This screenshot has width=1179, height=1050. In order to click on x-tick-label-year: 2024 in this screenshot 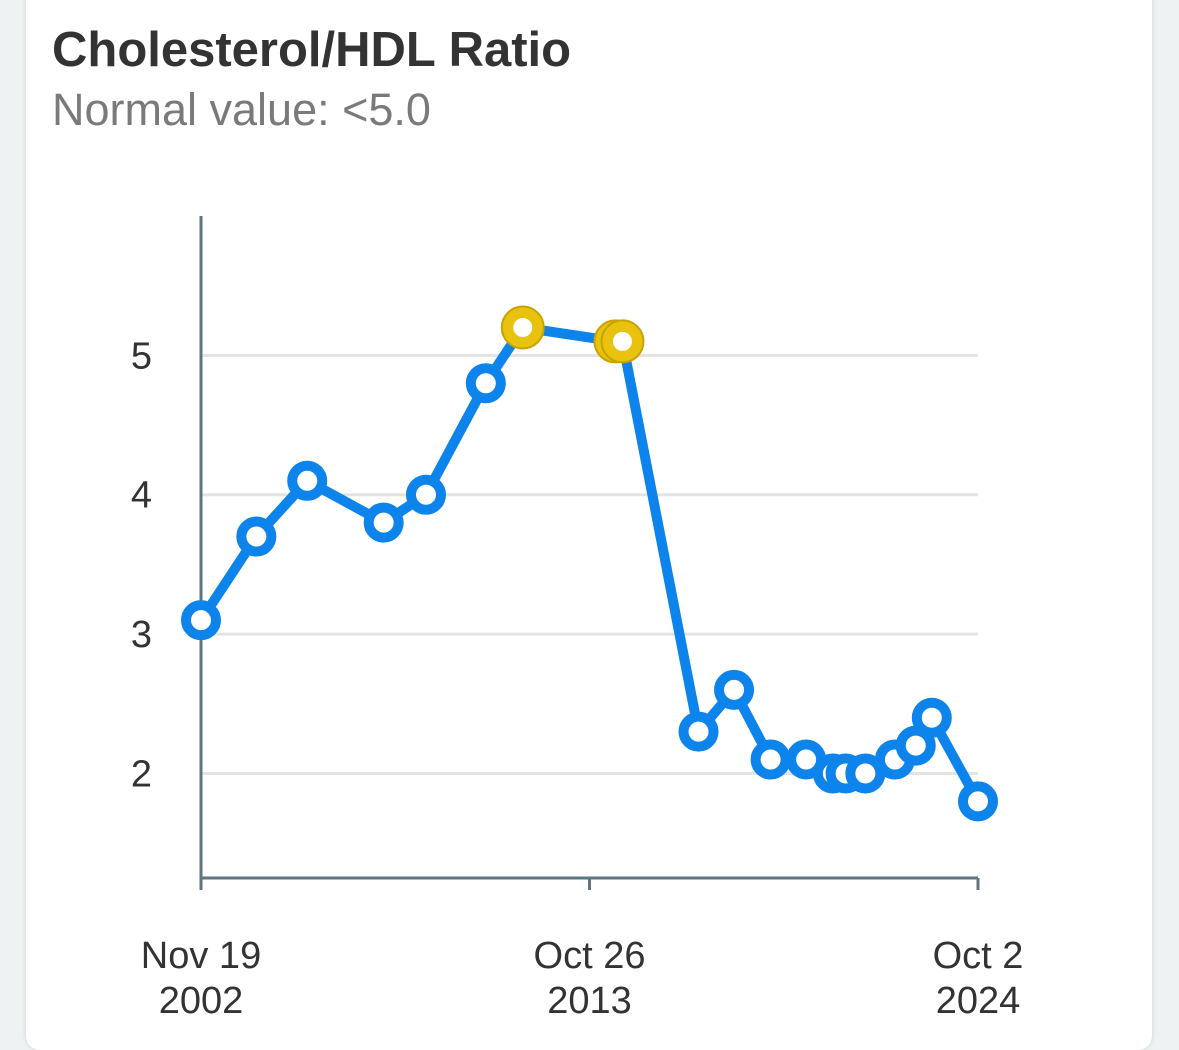, I will do `click(978, 1001)`.